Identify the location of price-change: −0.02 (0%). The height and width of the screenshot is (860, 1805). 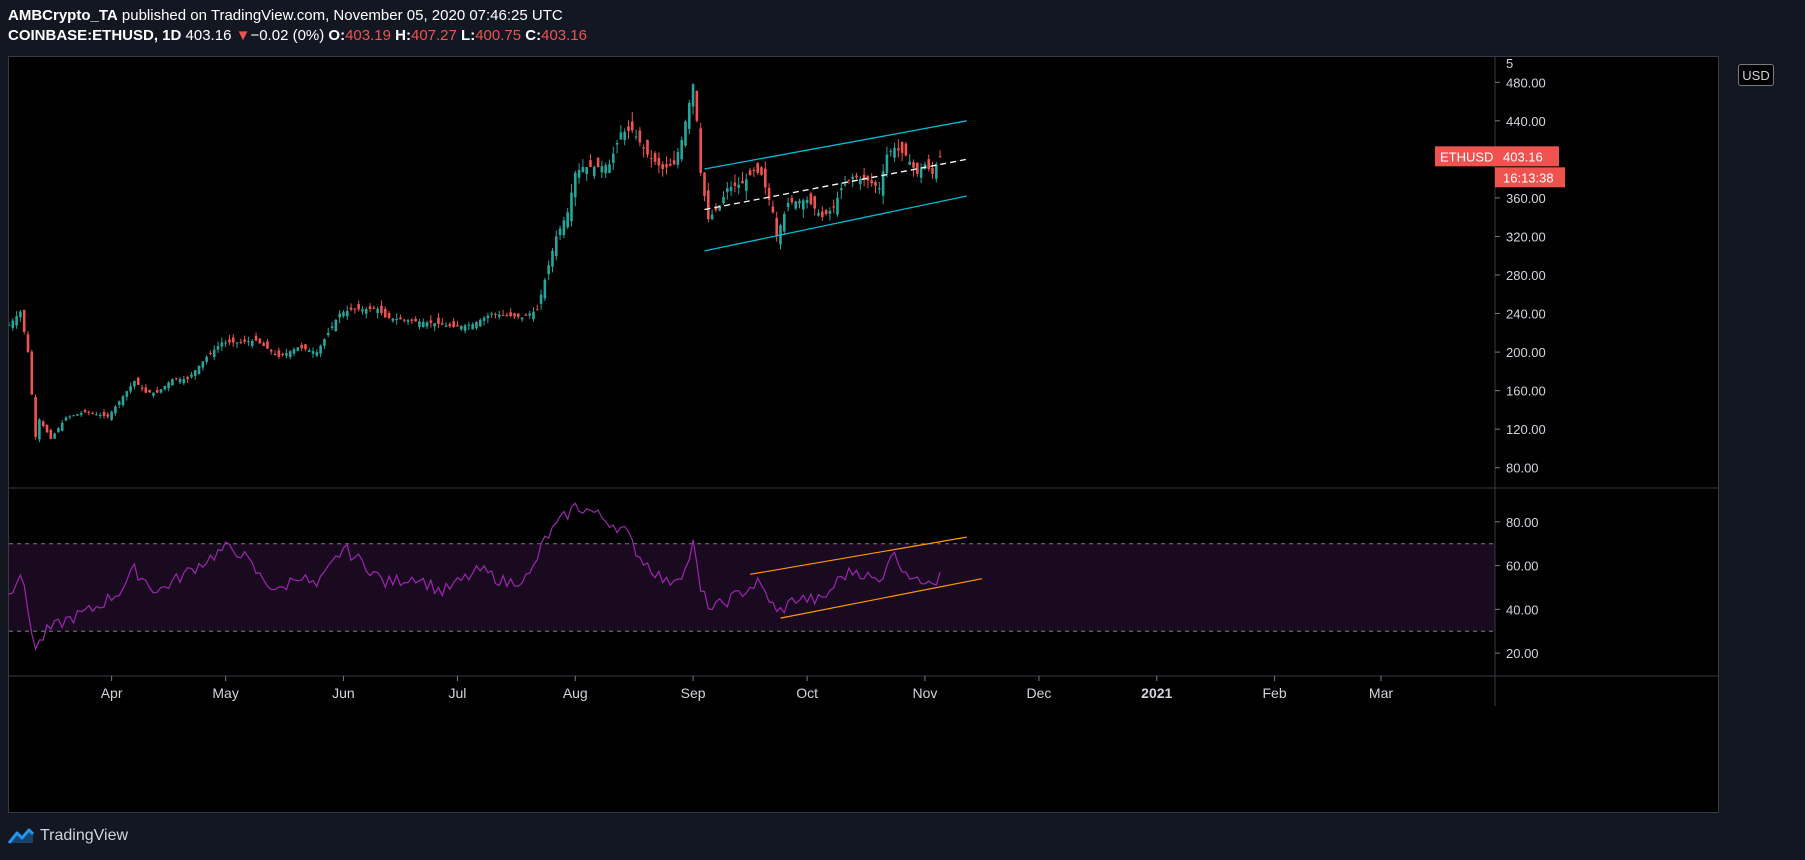
(287, 35).